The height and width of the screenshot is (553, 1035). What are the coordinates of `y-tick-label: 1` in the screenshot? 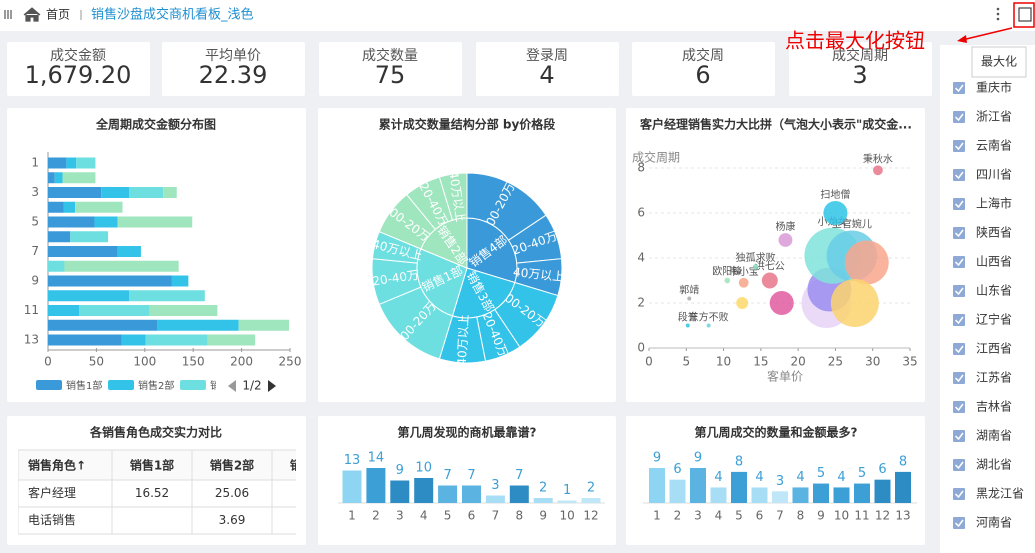 It's located at (35, 163).